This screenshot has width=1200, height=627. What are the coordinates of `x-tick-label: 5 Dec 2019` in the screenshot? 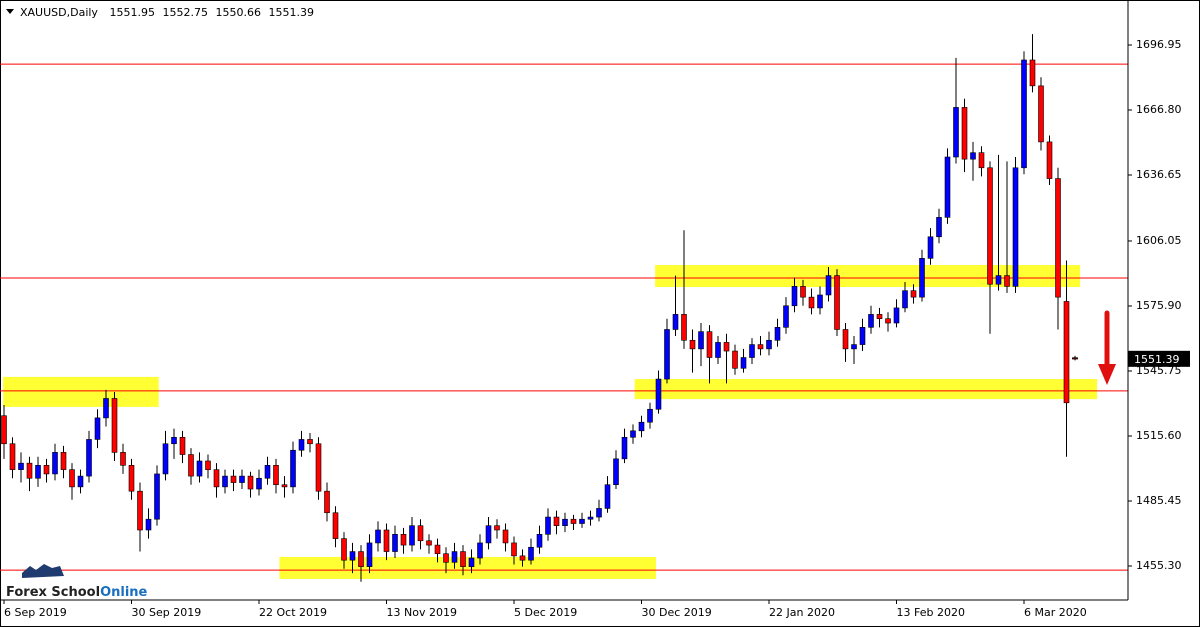 It's located at (545, 612).